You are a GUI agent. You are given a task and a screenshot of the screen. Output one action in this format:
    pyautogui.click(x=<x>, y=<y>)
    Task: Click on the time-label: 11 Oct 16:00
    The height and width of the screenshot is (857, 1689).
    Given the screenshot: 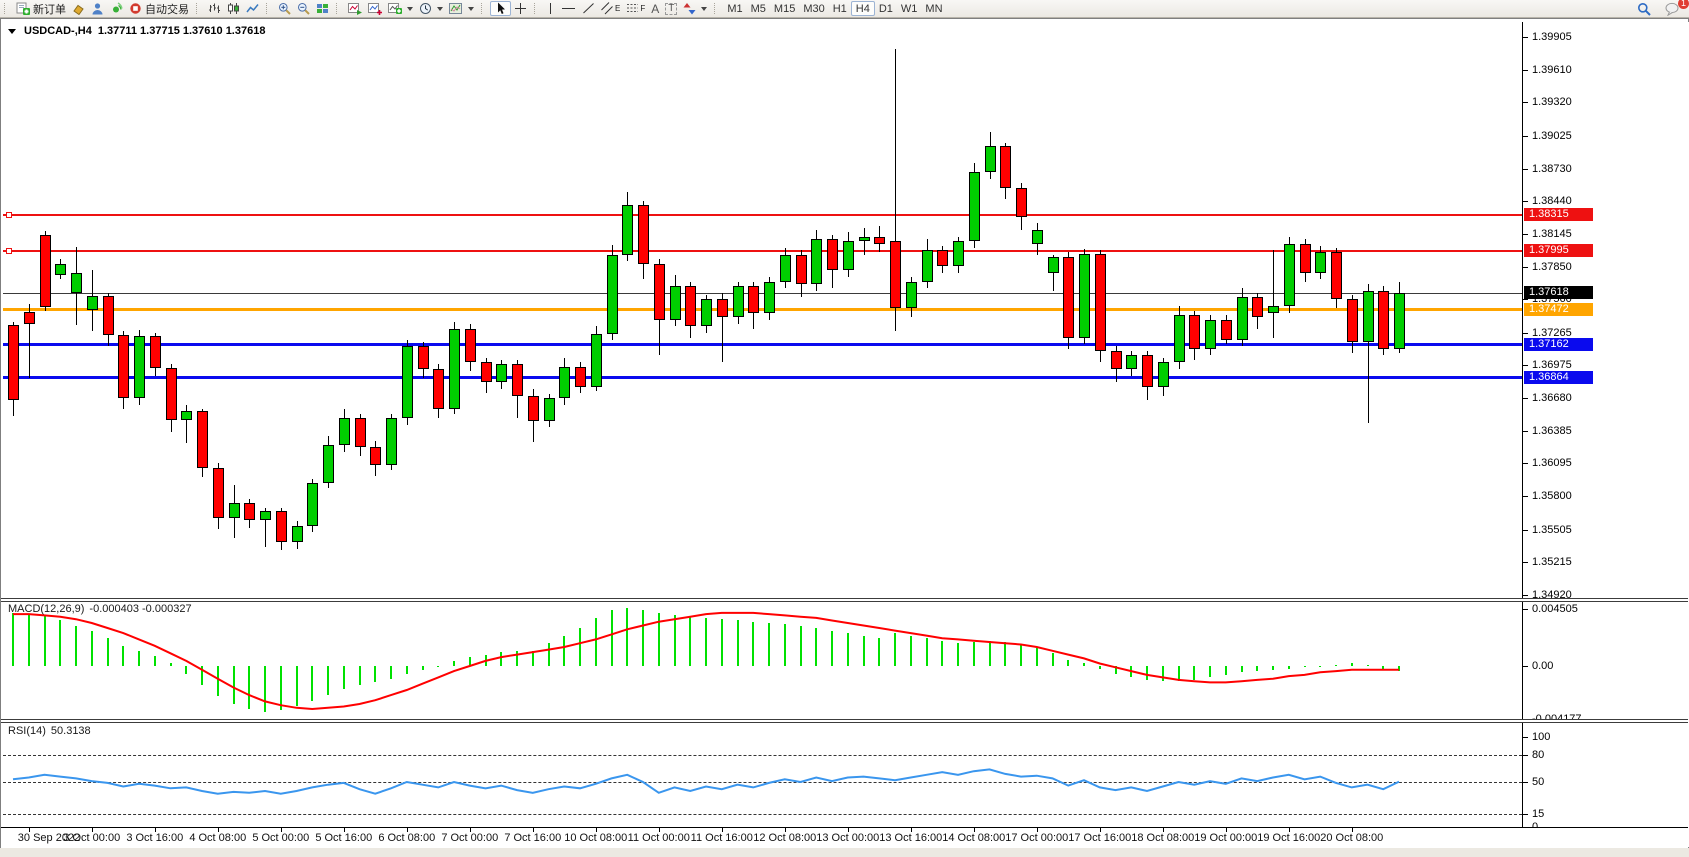 What is the action you would take?
    pyautogui.click(x=721, y=838)
    